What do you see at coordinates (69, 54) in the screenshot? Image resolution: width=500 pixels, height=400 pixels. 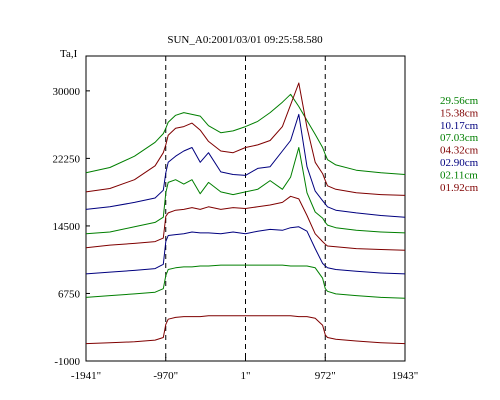 I see `y-axis-label: Ta,I` at bounding box center [69, 54].